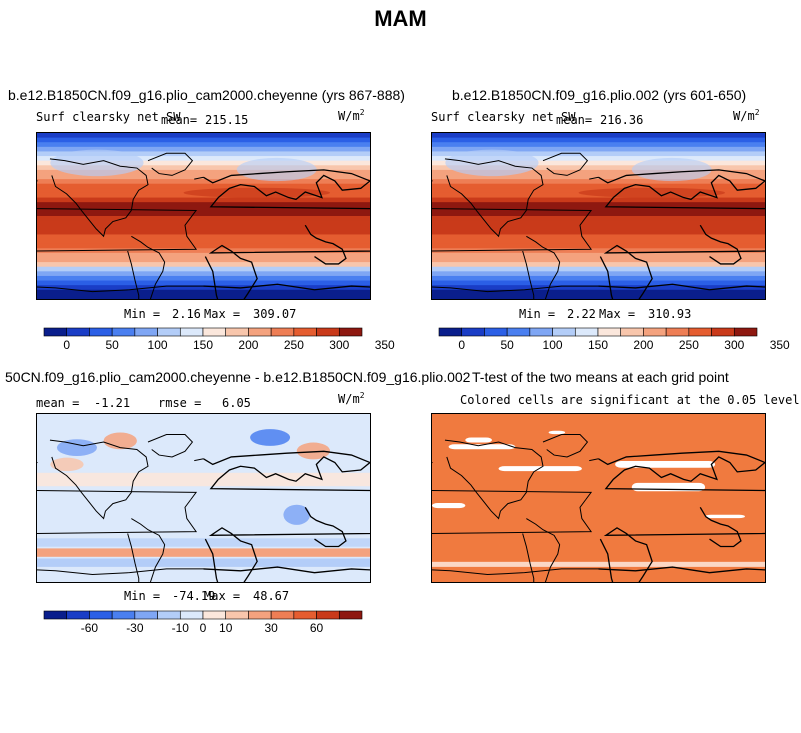 This screenshot has height=733, width=801. I want to click on panel2-units: W/m2, so click(746, 115).